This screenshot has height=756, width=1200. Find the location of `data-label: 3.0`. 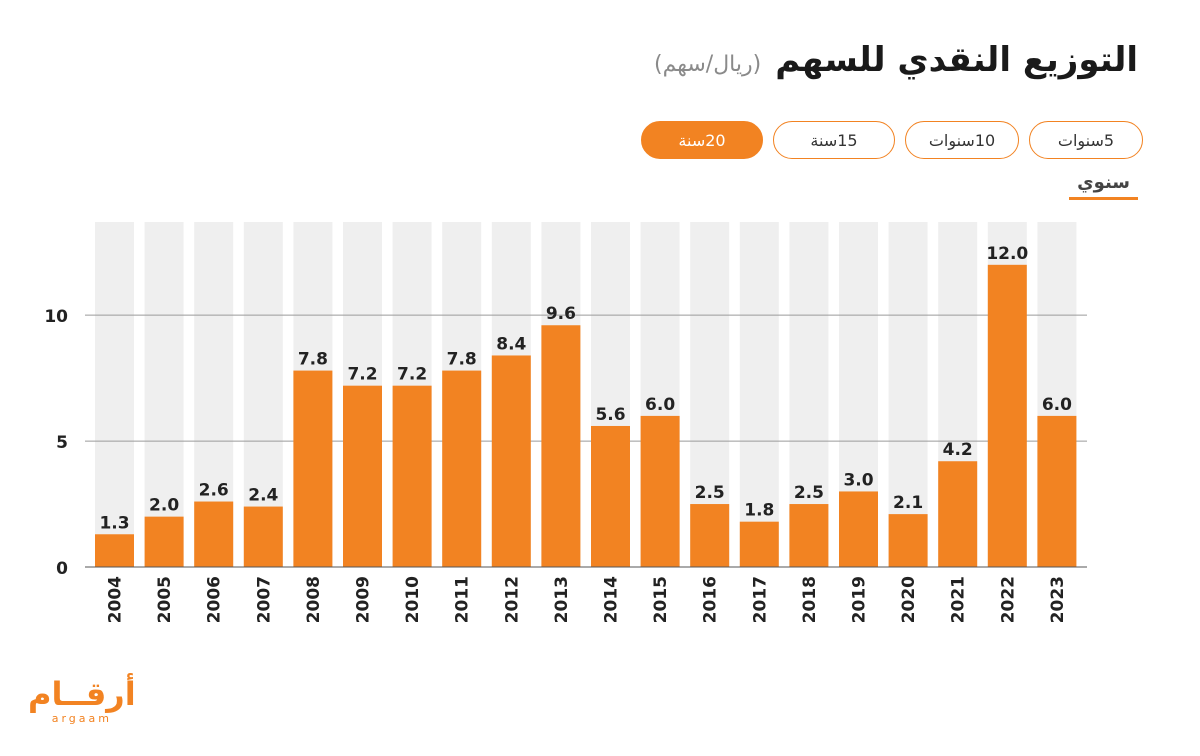

data-label: 3.0 is located at coordinates (858, 480).